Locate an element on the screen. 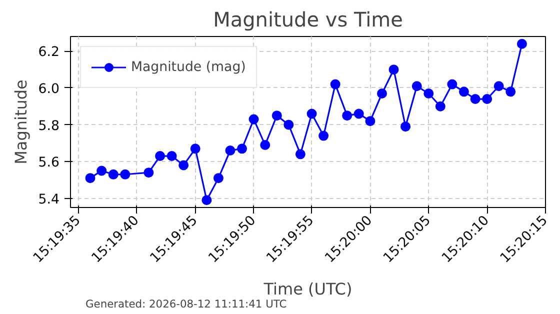  y-axis-title: Magnitude is located at coordinates (20, 122).